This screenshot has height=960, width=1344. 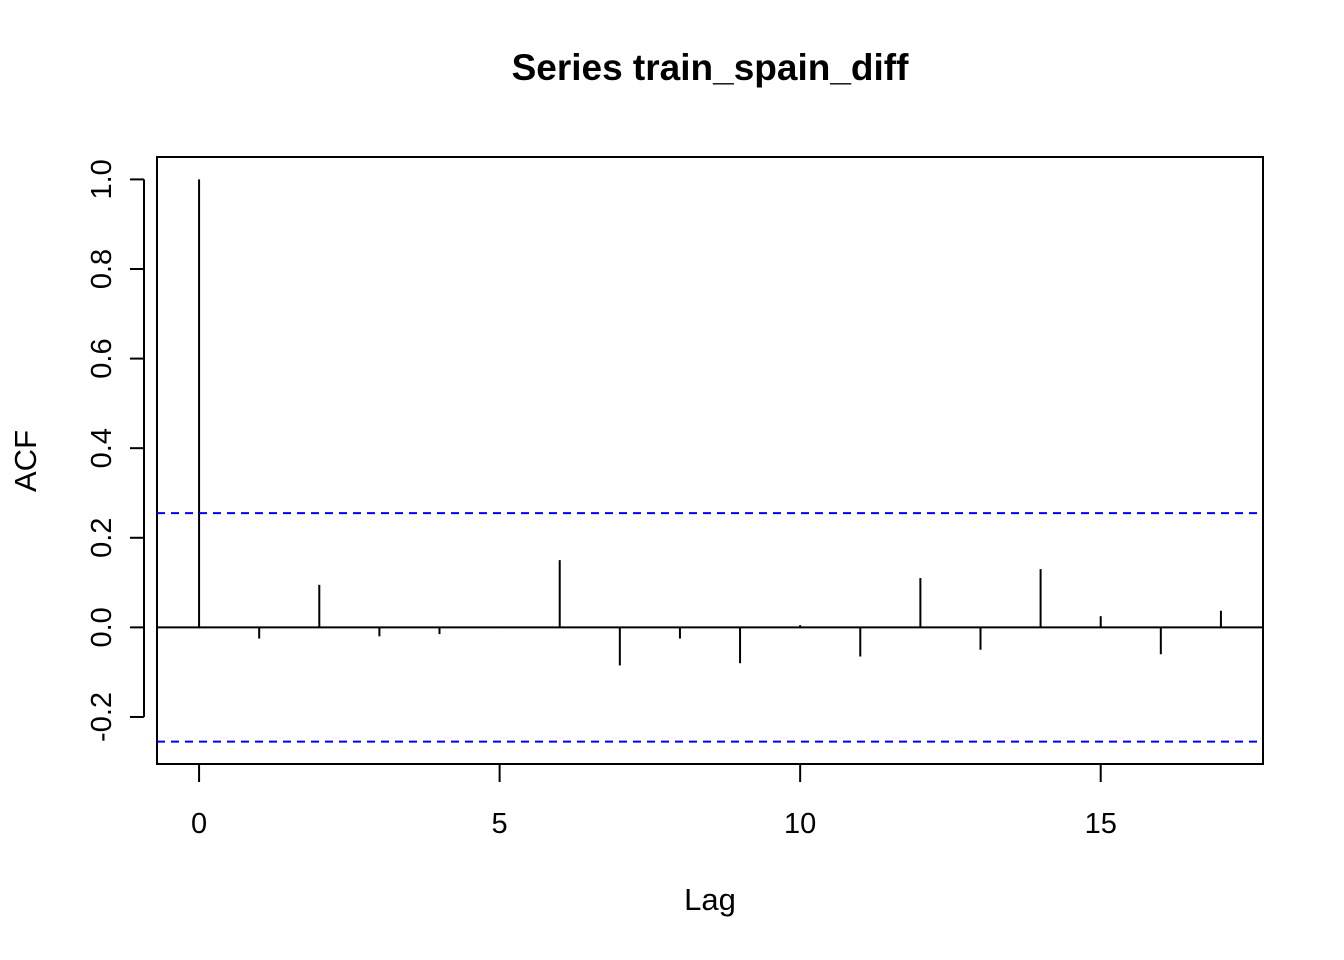 I want to click on y-tick-label: -0.2, so click(x=102, y=717).